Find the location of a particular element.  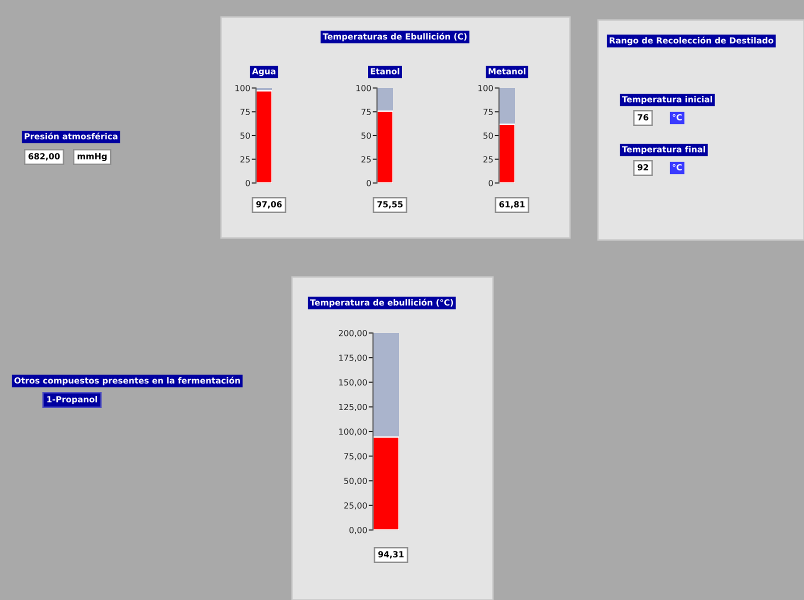

data-label: 75,55 is located at coordinates (390, 204).